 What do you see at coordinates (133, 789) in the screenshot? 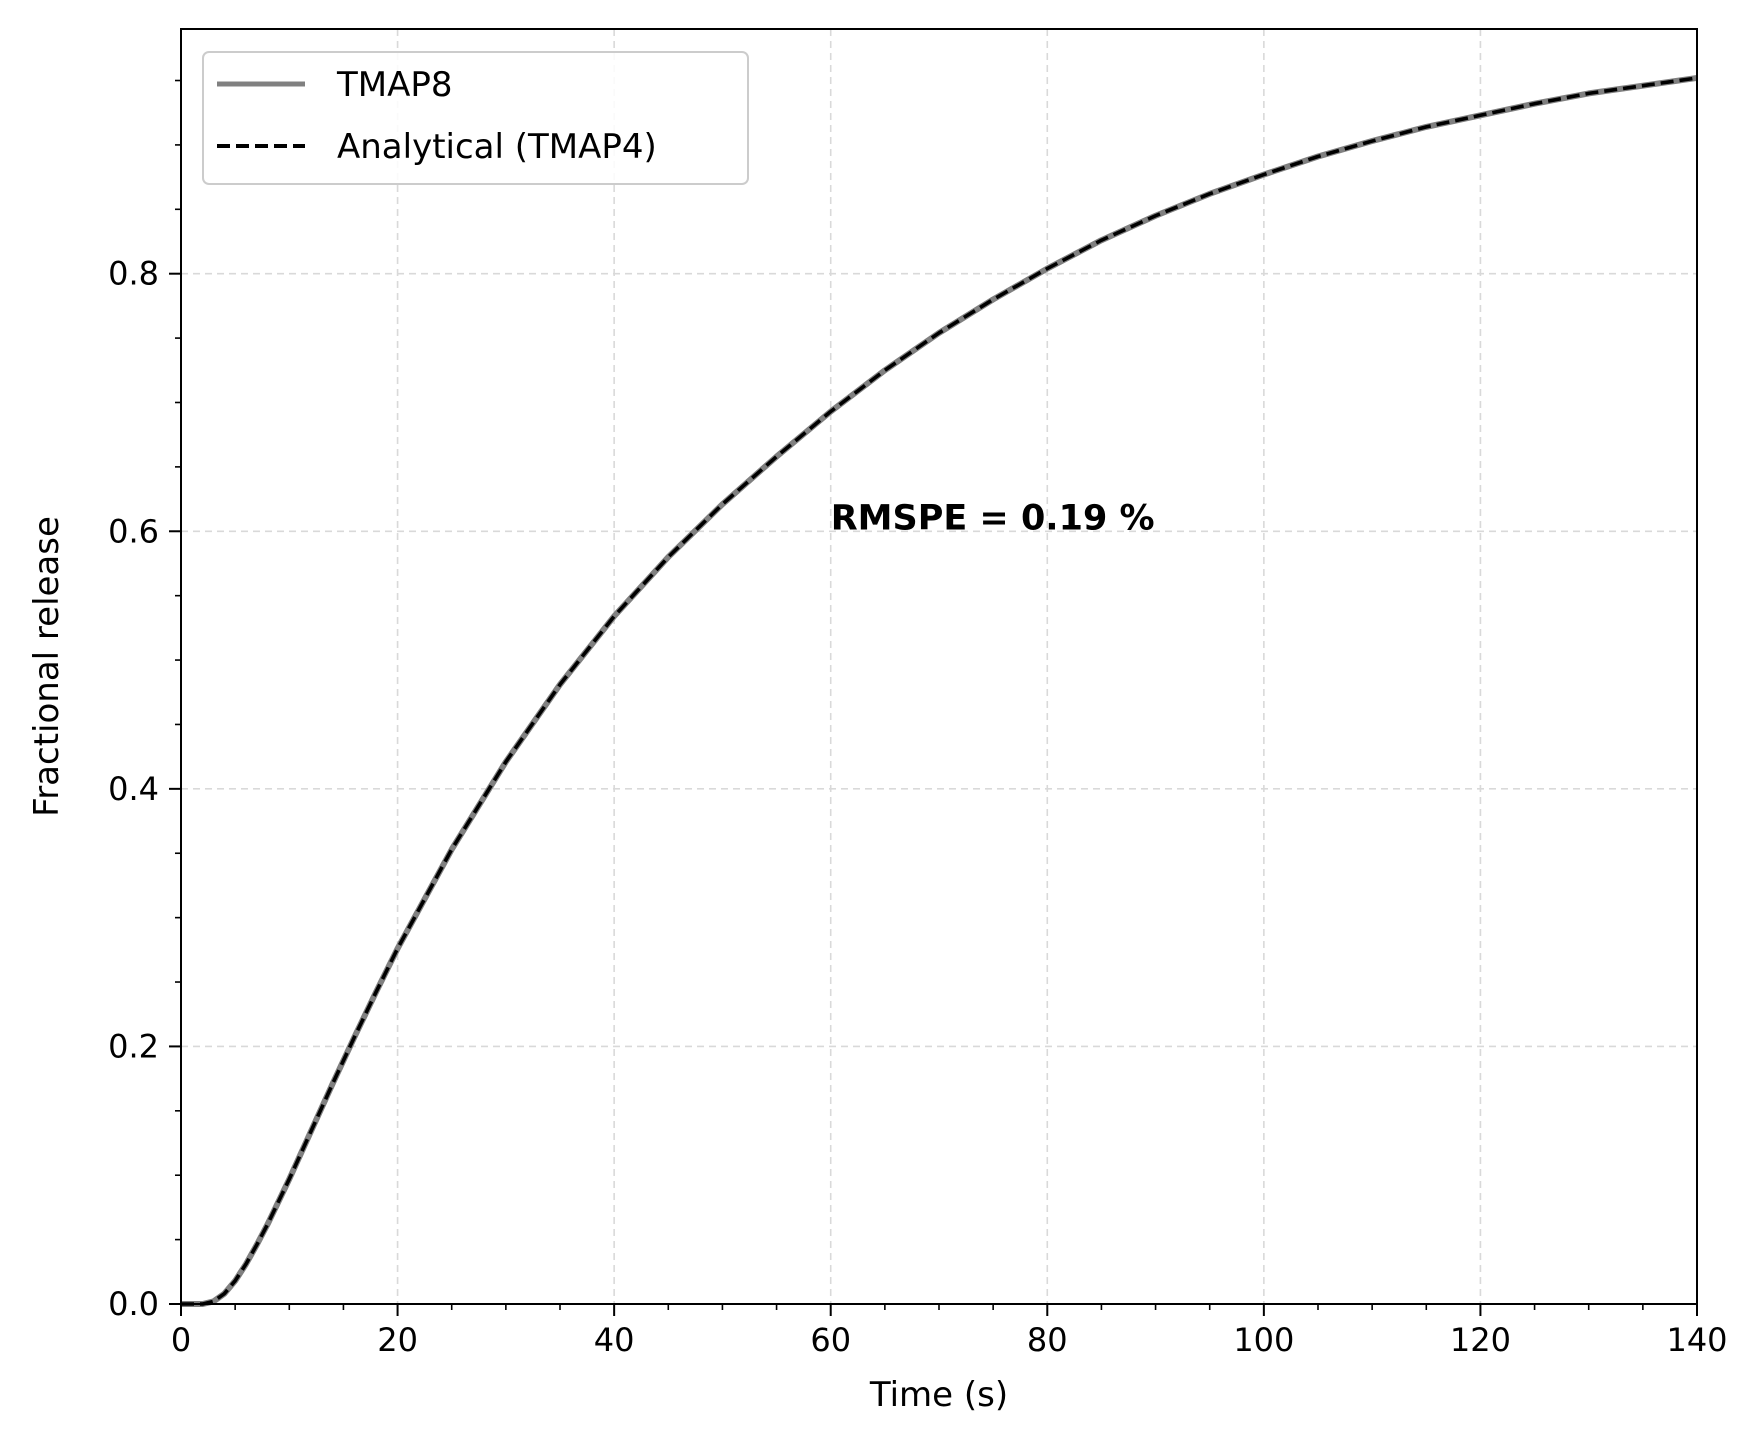
I see `y-tick-label: 0.4` at bounding box center [133, 789].